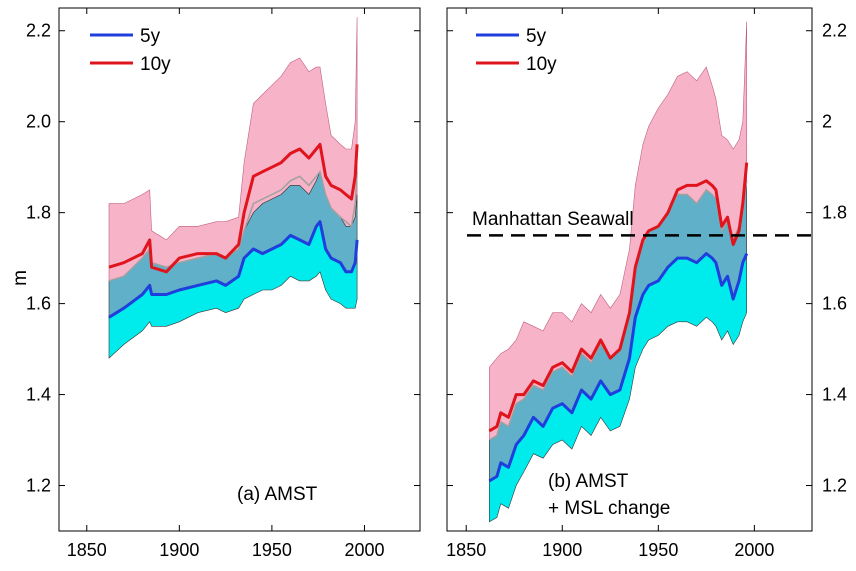 The image size is (856, 571). I want to click on series-10y-line-a, so click(233, 208).